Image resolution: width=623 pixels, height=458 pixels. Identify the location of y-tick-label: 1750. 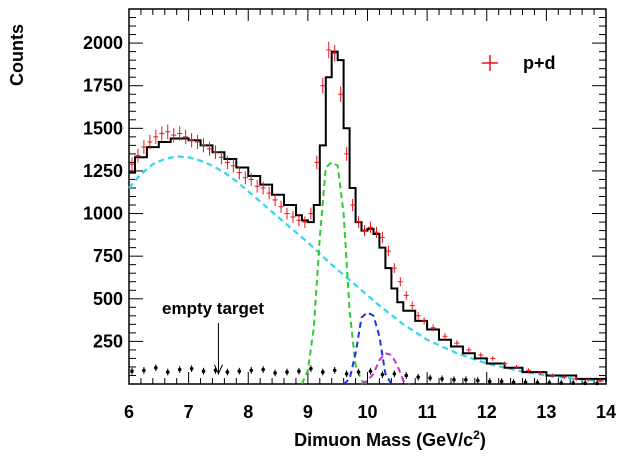
(103, 86).